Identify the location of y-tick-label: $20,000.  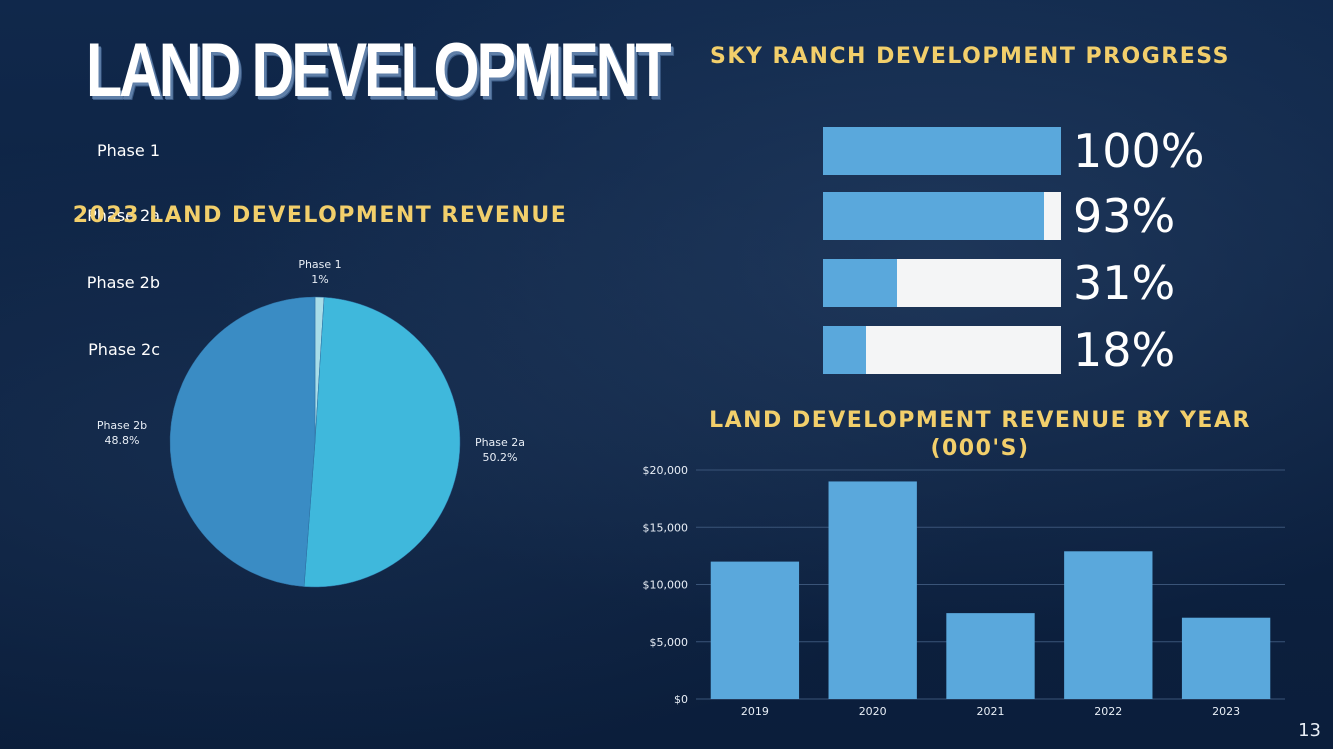
(666, 470).